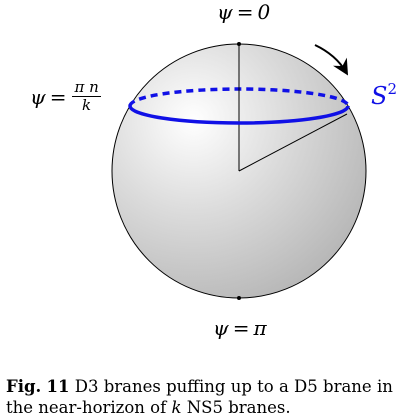 The image size is (420, 420). Describe the element at coordinates (331, 60) in the screenshot. I see `motion-arrow-icon` at that location.